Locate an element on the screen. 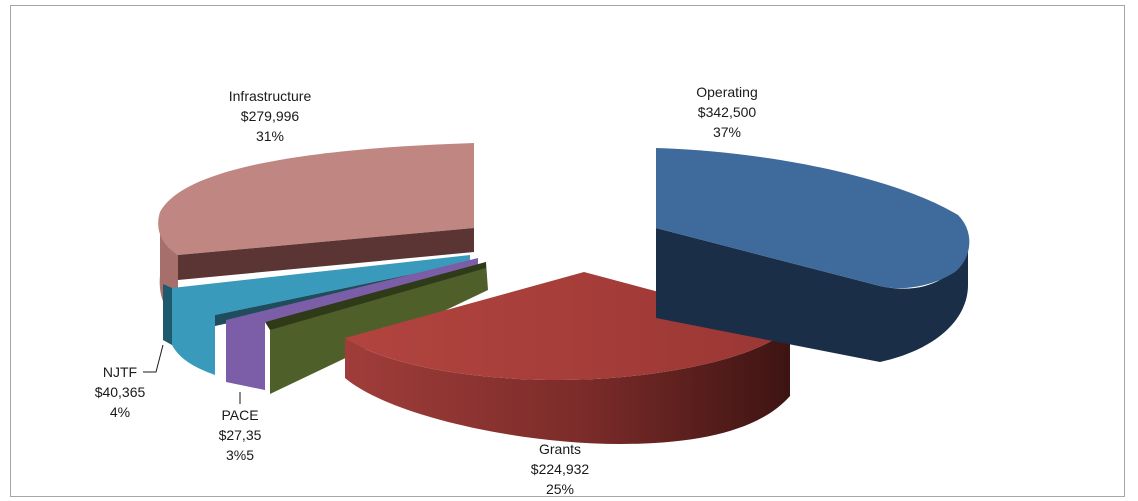 The height and width of the screenshot is (501, 1138). label-grants-pct: 25% is located at coordinates (560, 489).